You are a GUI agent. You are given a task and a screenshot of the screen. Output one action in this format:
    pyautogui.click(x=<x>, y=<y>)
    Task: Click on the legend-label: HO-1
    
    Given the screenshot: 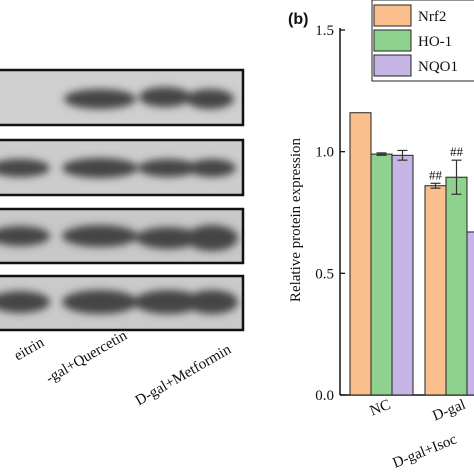 What is the action you would take?
    pyautogui.click(x=435, y=42)
    